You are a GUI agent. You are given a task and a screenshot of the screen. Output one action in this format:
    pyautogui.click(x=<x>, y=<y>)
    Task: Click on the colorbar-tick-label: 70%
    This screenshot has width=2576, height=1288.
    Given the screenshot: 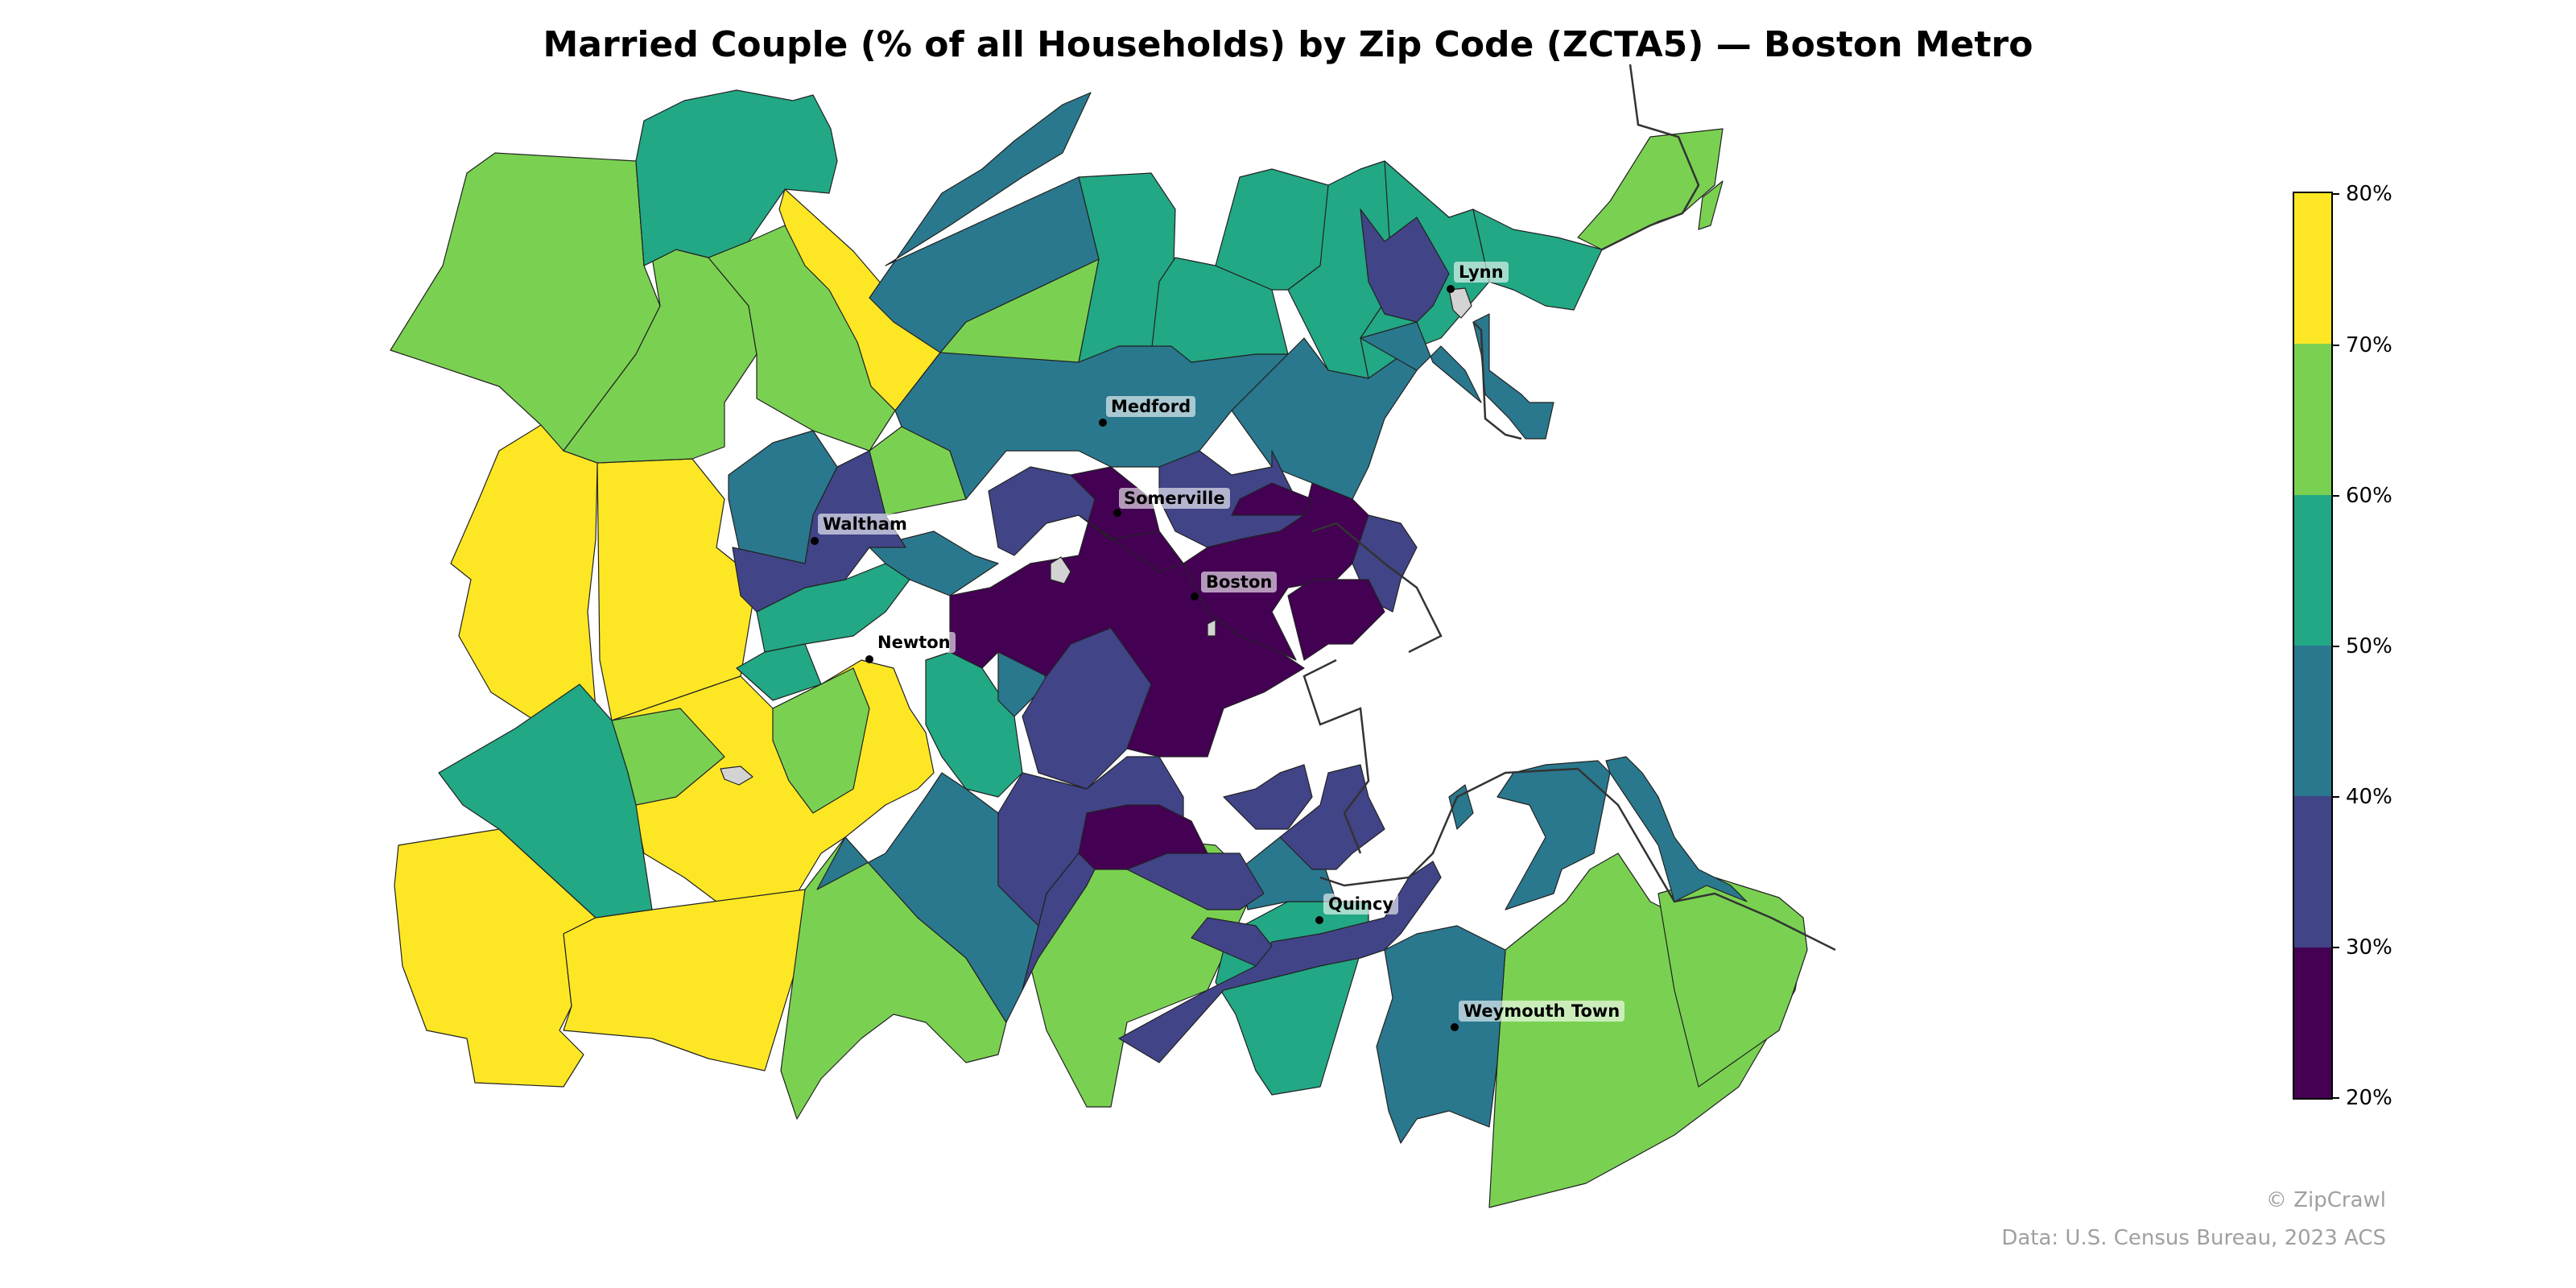 What is the action you would take?
    pyautogui.click(x=2369, y=345)
    